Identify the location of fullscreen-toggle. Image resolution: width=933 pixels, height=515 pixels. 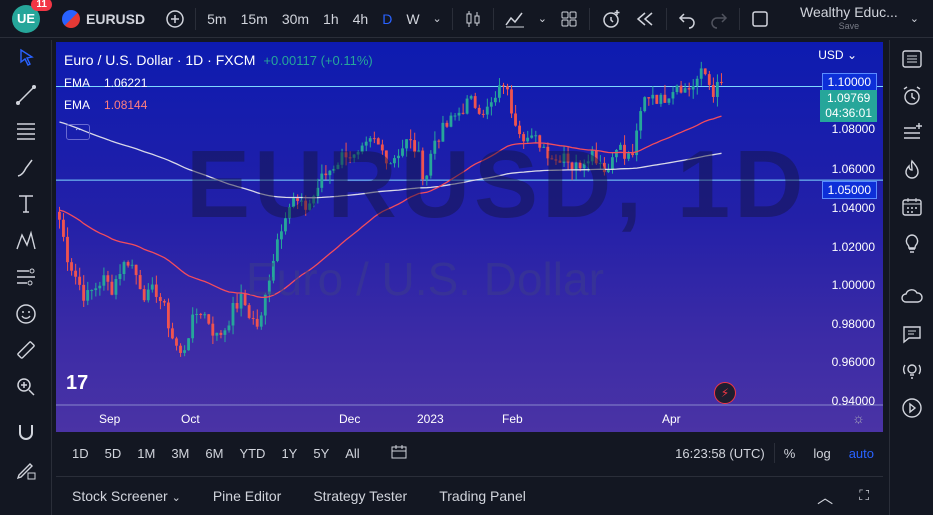
(760, 19).